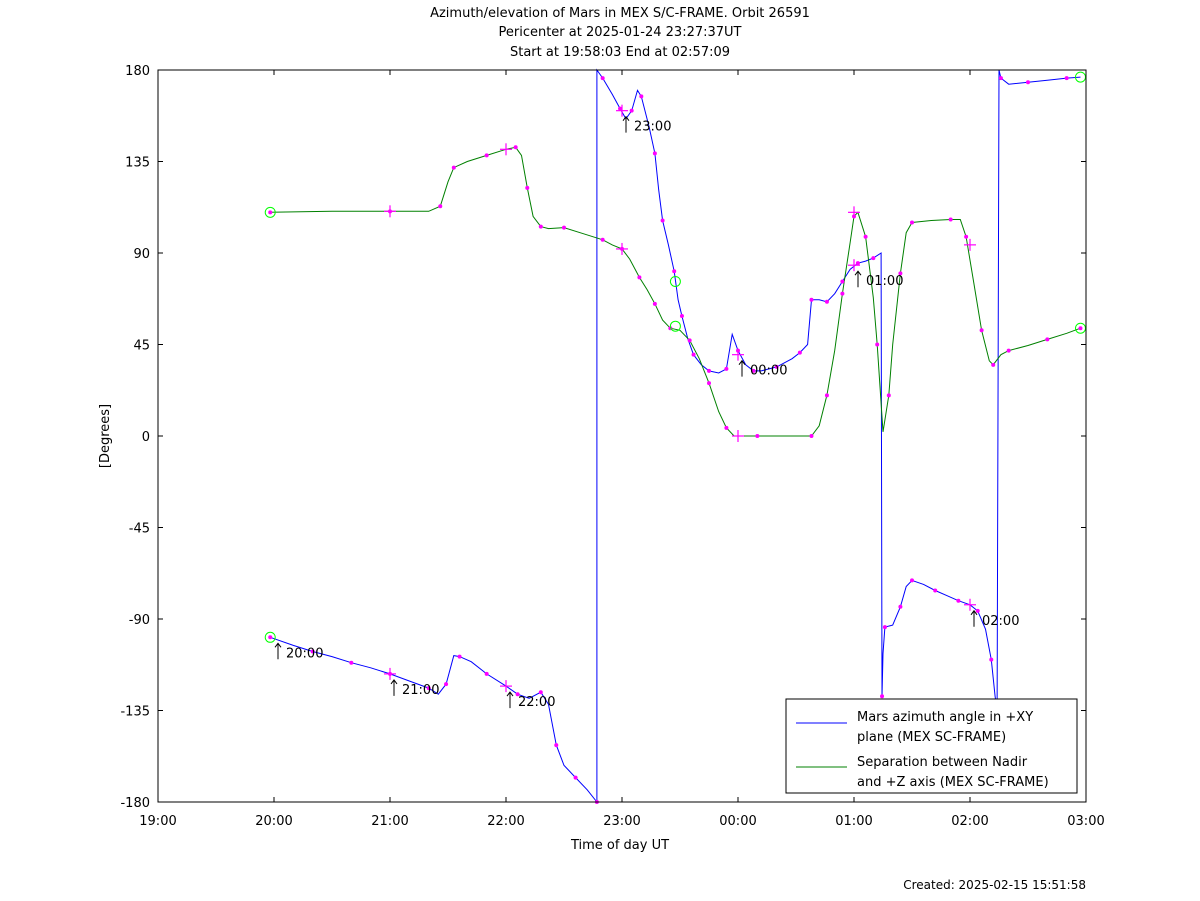 The image size is (1200, 901). I want to click on hour-annotation-label: 01:00, so click(884, 281).